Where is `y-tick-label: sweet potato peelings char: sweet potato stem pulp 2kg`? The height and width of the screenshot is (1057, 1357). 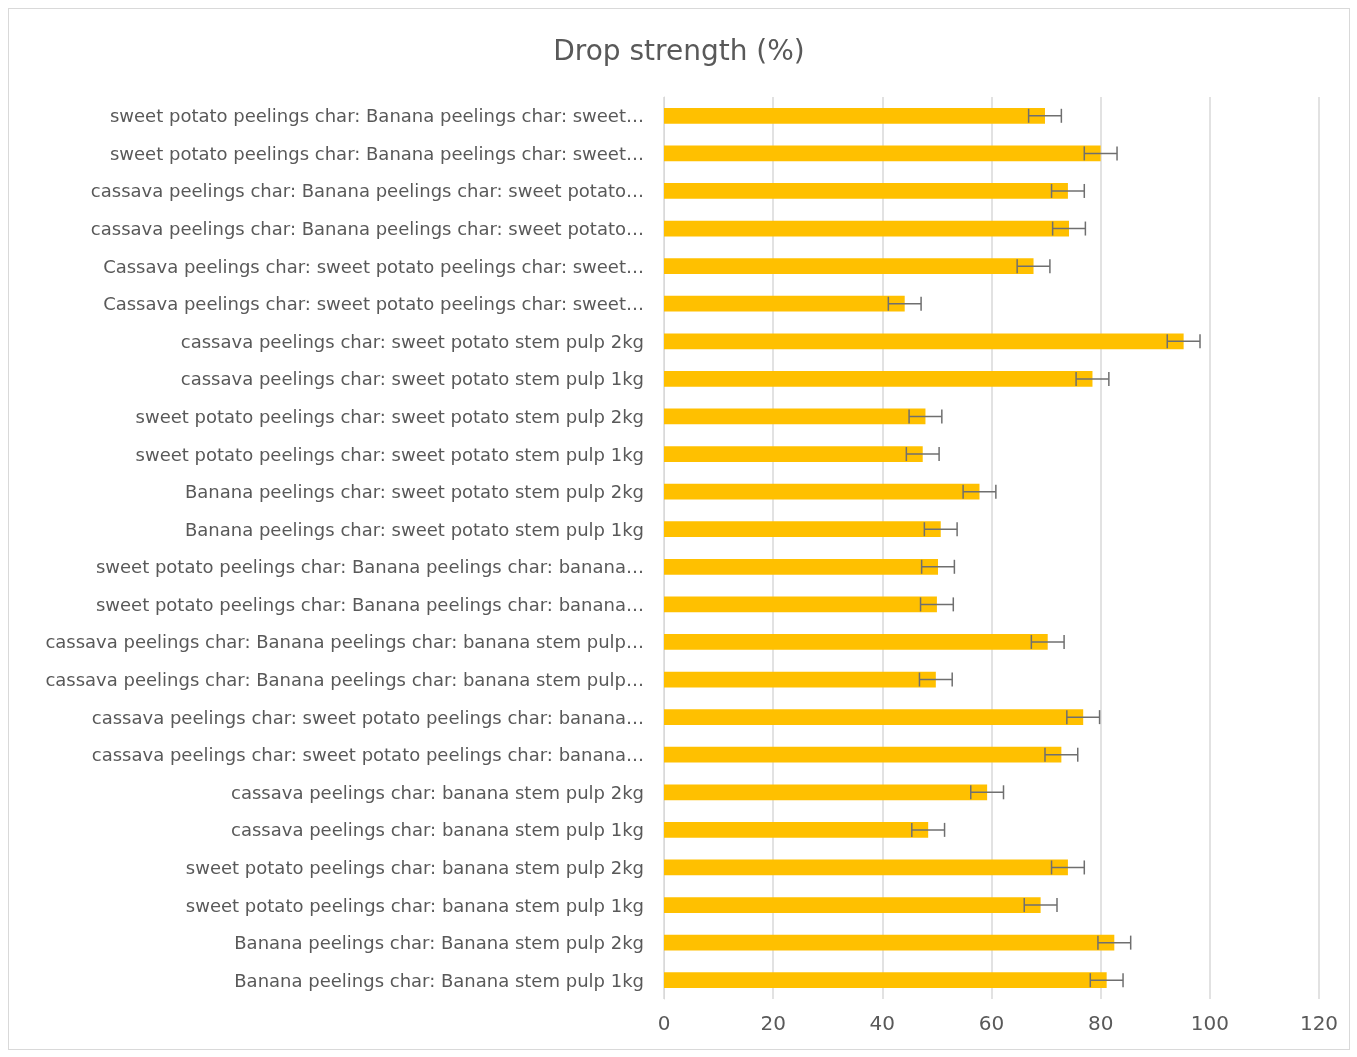
y-tick-label: sweet potato peelings char: sweet potato stem pulp 2kg is located at coordinates (389, 416).